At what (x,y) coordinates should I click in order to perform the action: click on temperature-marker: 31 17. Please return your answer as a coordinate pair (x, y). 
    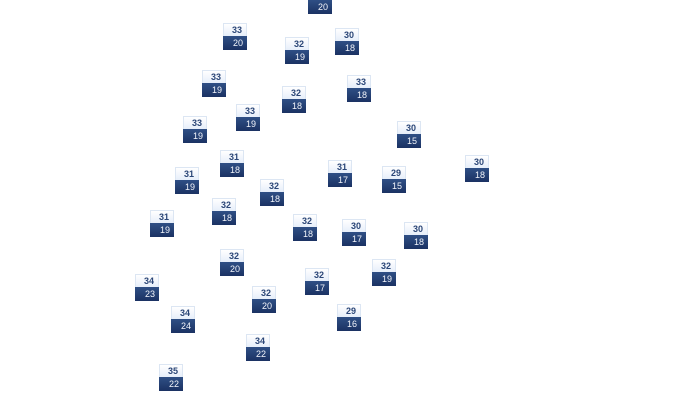
    Looking at the image, I should click on (340, 173).